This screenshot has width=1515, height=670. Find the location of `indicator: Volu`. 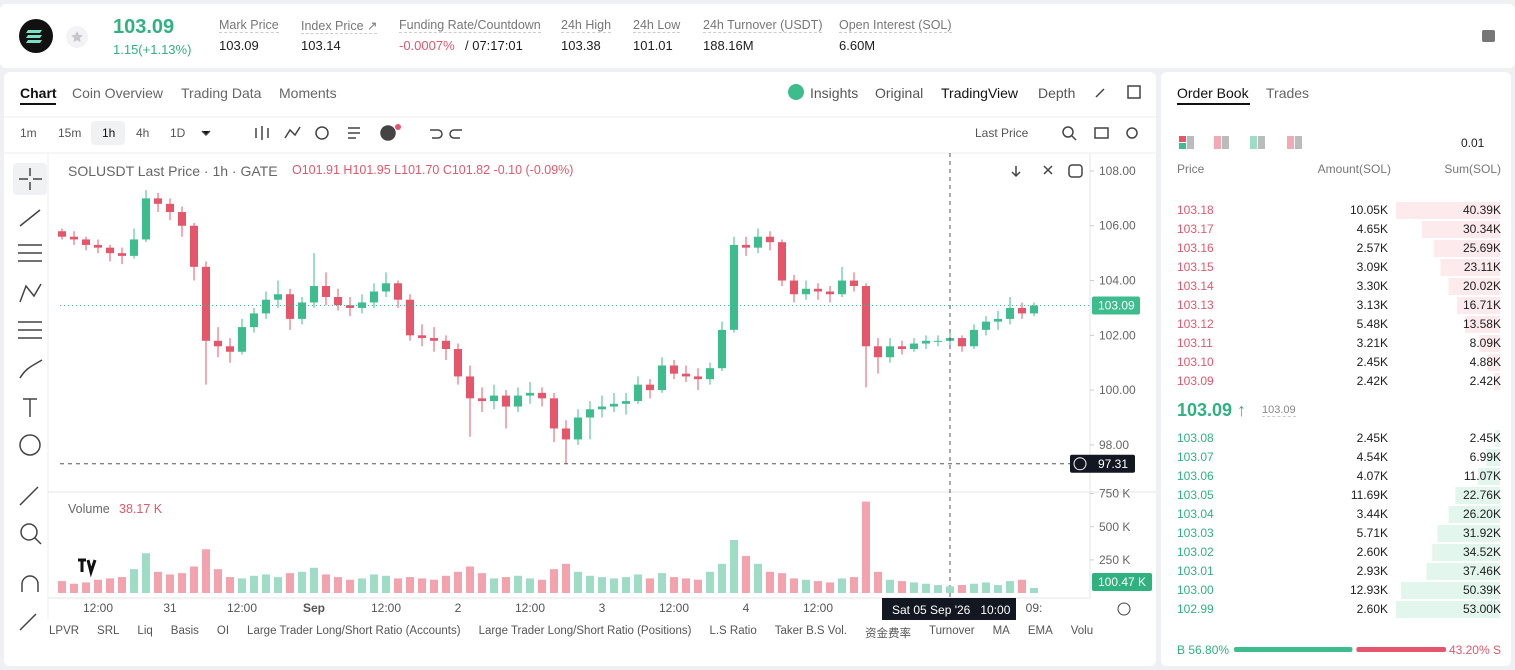

indicator: Volu is located at coordinates (1082, 631).